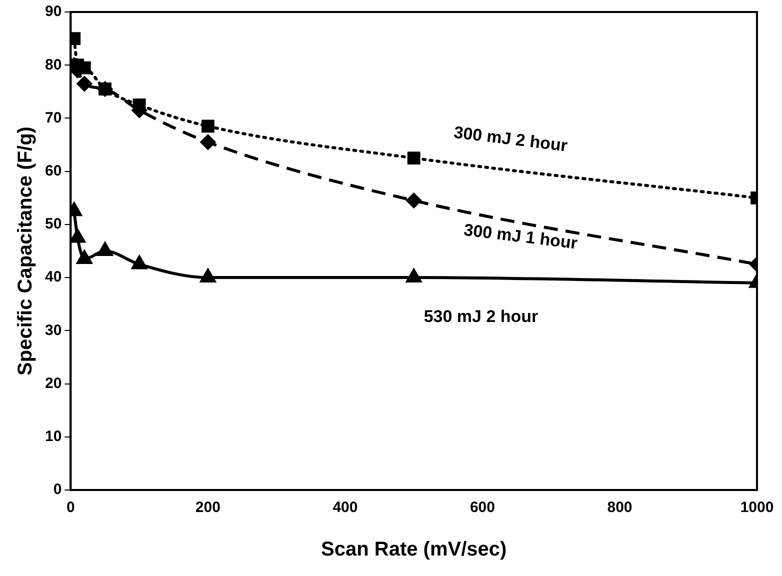  I want to click on text: 300 mJ 1 hour, so click(520, 236).